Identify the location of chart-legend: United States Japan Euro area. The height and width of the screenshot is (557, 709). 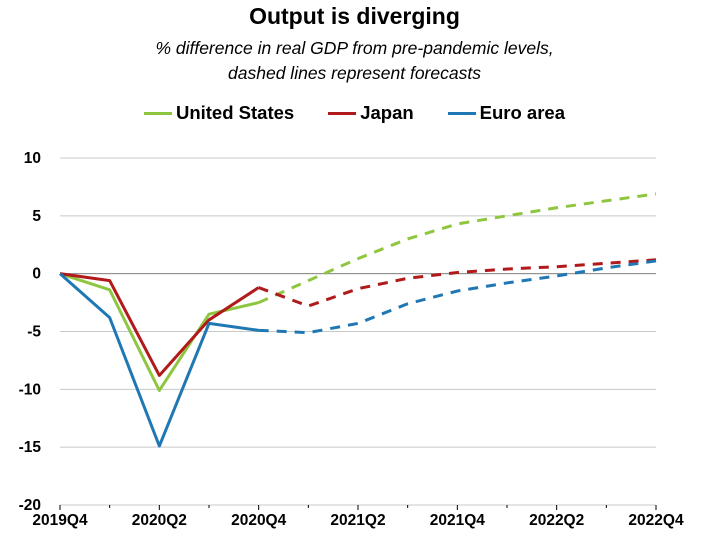
(354, 113).